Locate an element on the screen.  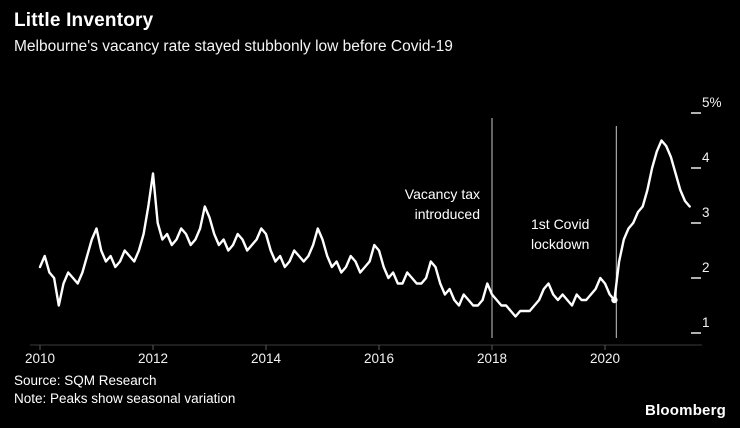
chart-title: Little Inventory is located at coordinates (84, 20).